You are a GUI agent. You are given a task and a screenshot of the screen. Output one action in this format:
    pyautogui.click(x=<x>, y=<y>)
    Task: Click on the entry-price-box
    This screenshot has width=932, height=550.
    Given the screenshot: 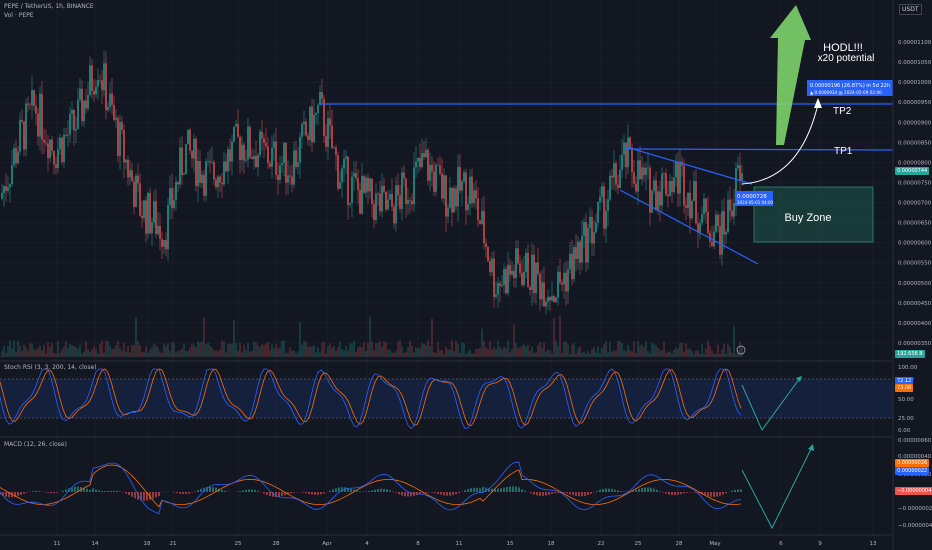 What is the action you would take?
    pyautogui.click(x=754, y=198)
    